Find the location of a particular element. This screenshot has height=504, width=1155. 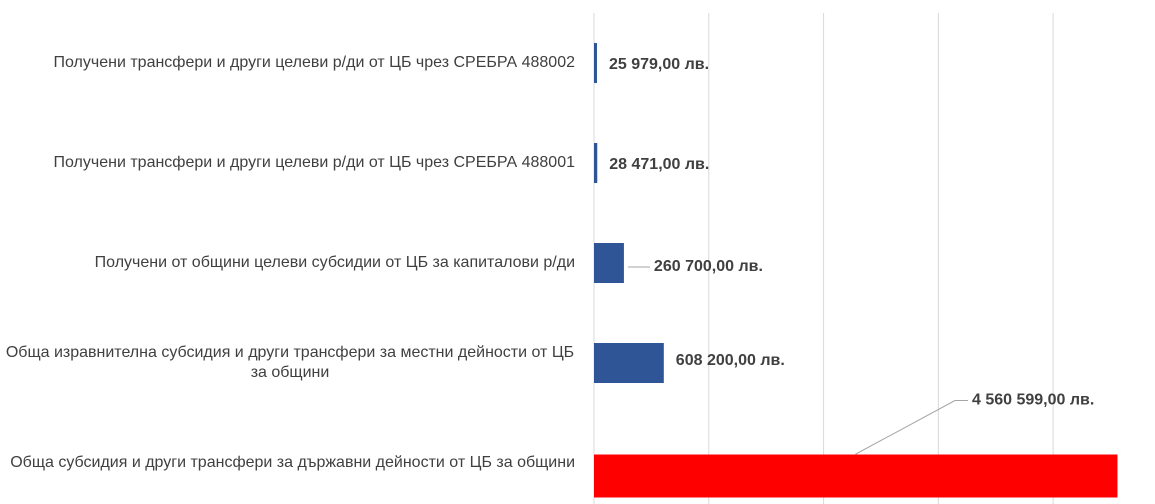

data-label: 608 200,00 лв. is located at coordinates (730, 360).